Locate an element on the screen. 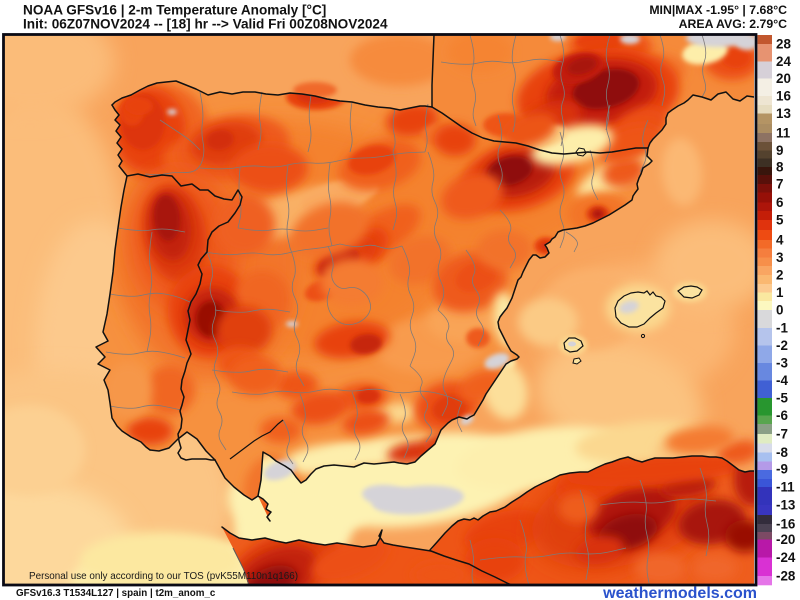 The width and height of the screenshot is (800, 600). svg-text: 24 is located at coordinates (783, 61).